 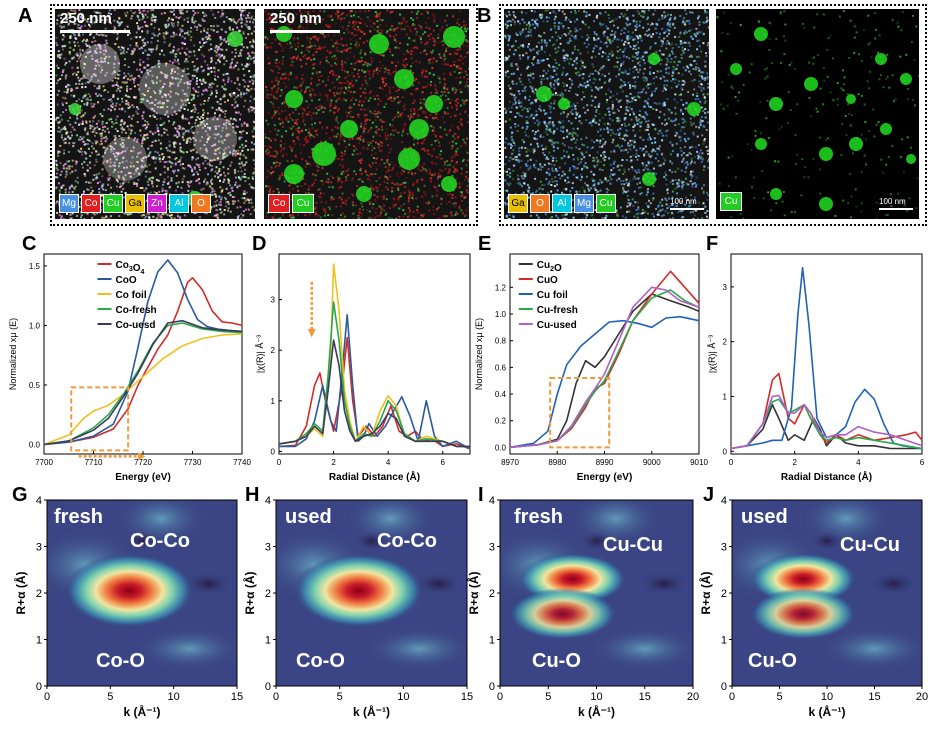 What do you see at coordinates (126, 280) in the screenshot?
I see `legend-label: CoO` at bounding box center [126, 280].